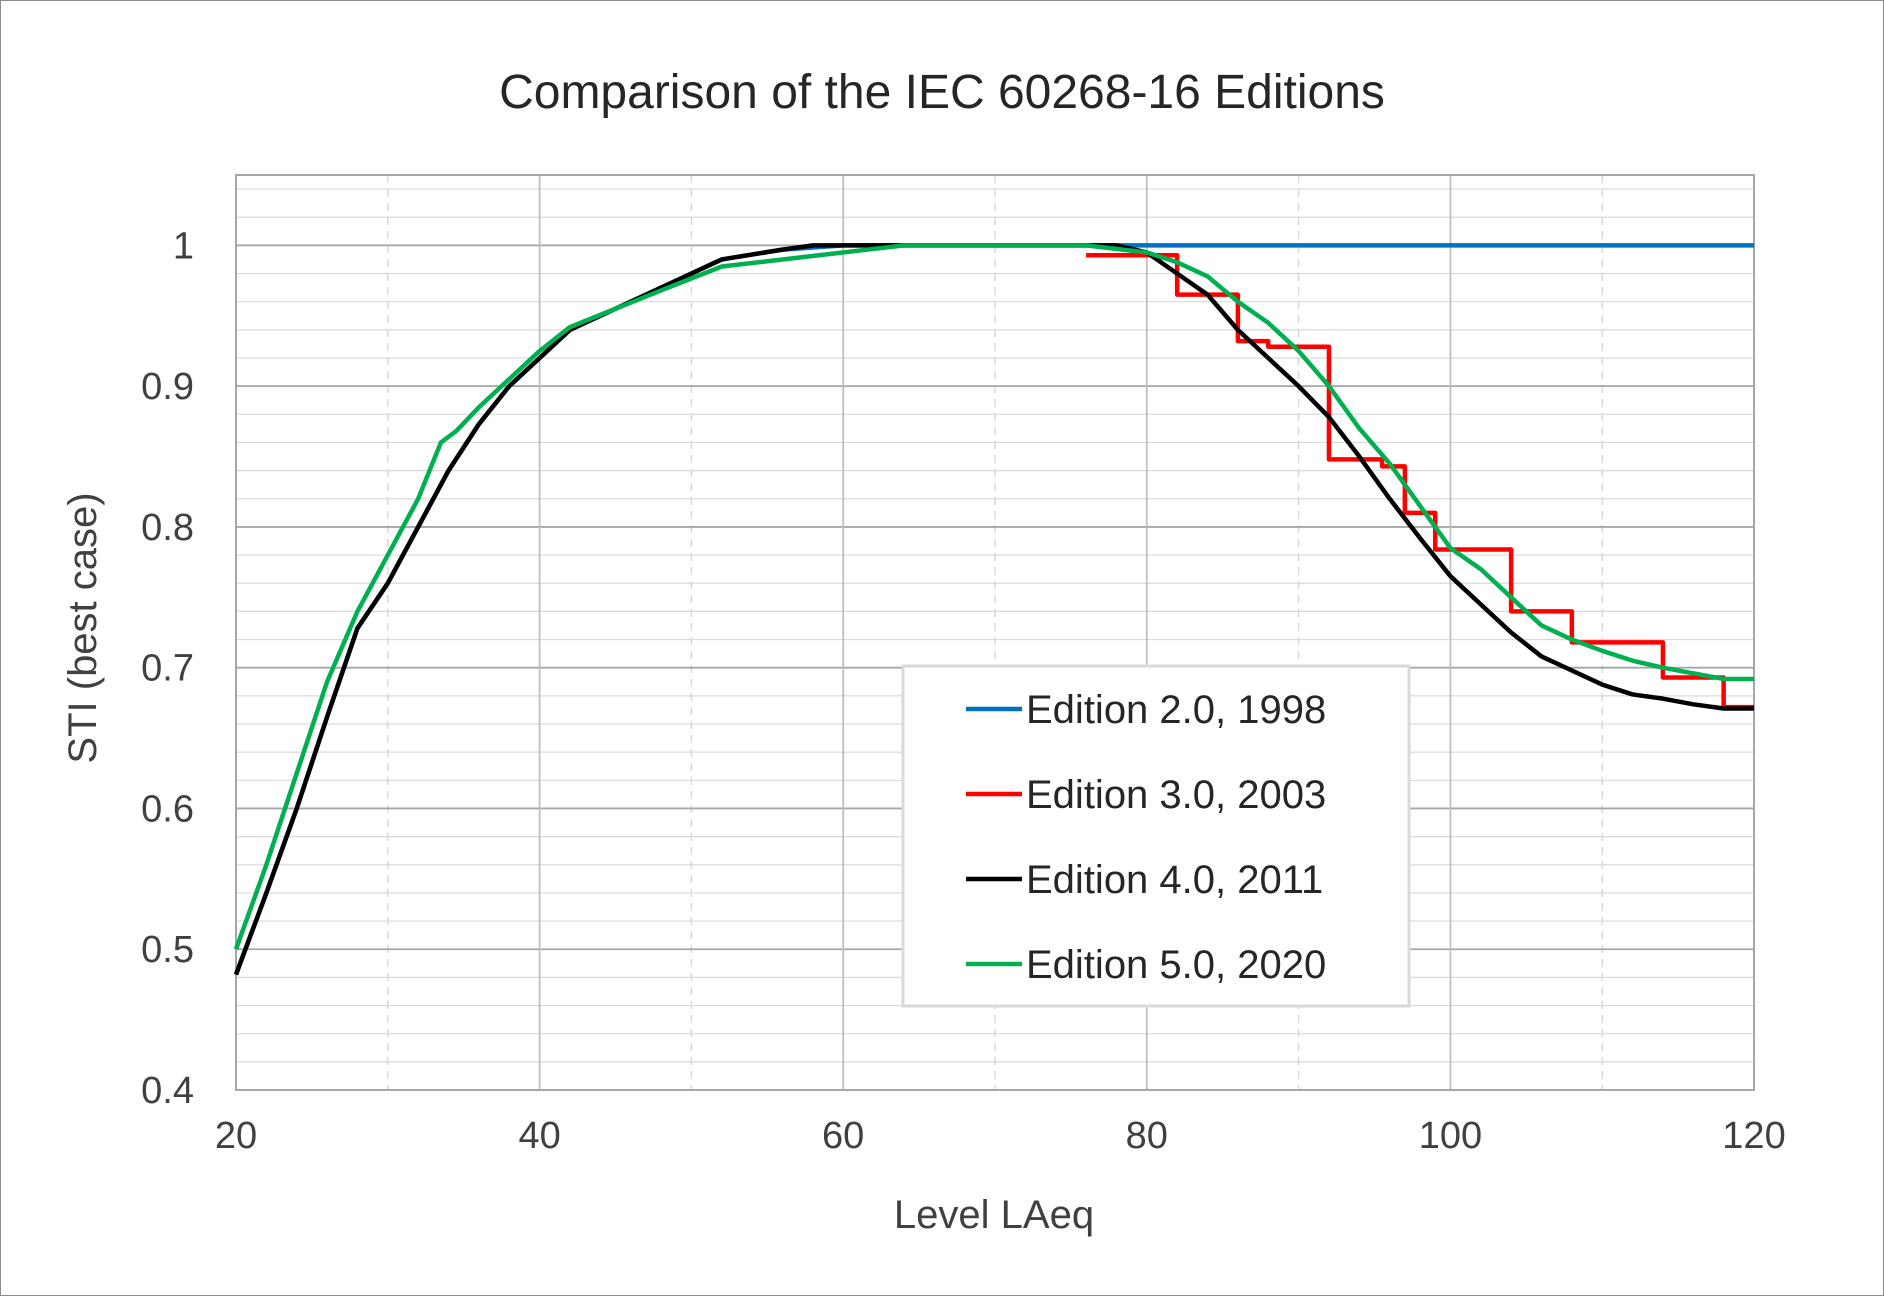 This screenshot has height=1296, width=1884. Describe the element at coordinates (183, 246) in the screenshot. I see `y-tick-label: 1` at that location.